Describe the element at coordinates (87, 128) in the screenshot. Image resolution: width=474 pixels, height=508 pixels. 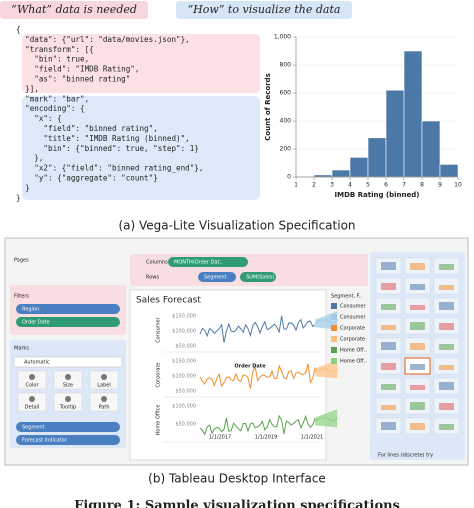
I see `code-line: "field": "binned rating",` at that location.